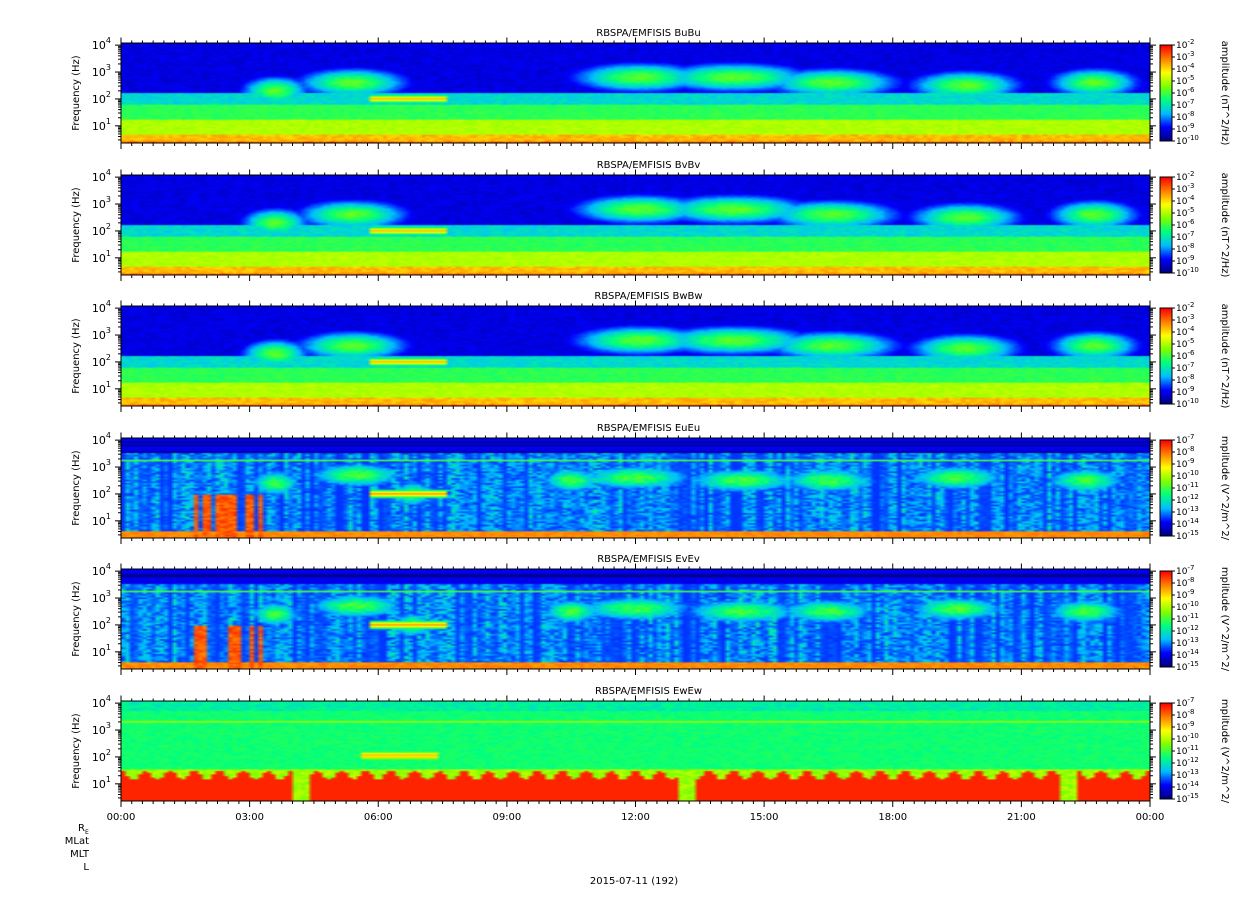 The width and height of the screenshot is (1248, 903). I want to click on colorbar-tick-label: 10⁻¹⁵, so click(1187, 666).